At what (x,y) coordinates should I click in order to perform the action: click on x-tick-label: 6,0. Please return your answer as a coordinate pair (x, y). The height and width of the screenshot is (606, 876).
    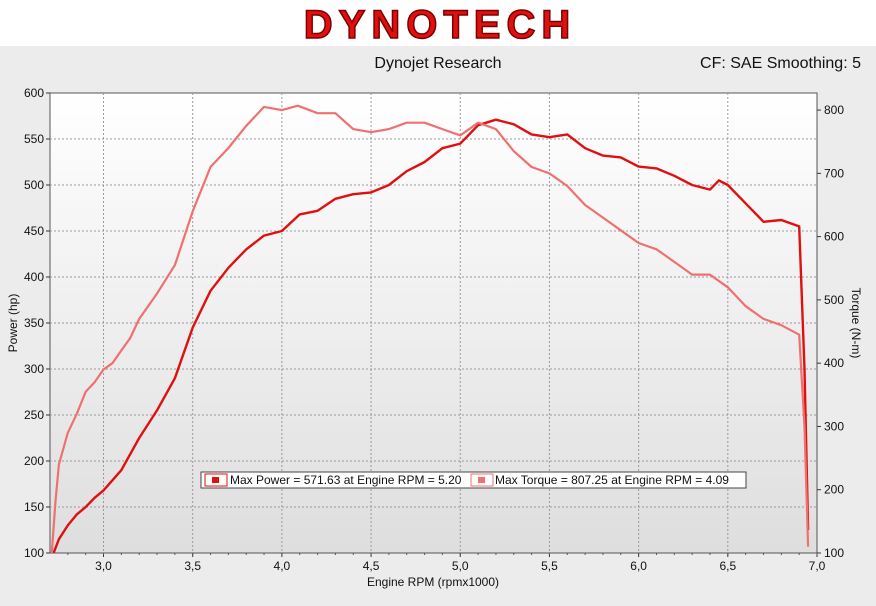
    Looking at the image, I should click on (638, 566).